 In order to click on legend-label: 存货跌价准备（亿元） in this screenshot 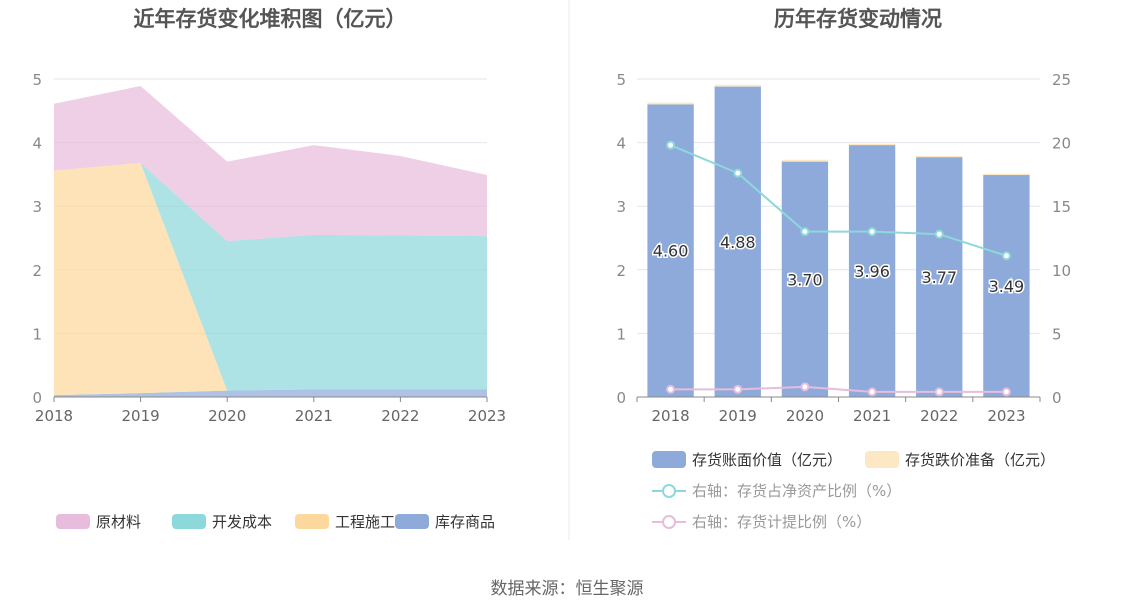, I will do `click(980, 460)`.